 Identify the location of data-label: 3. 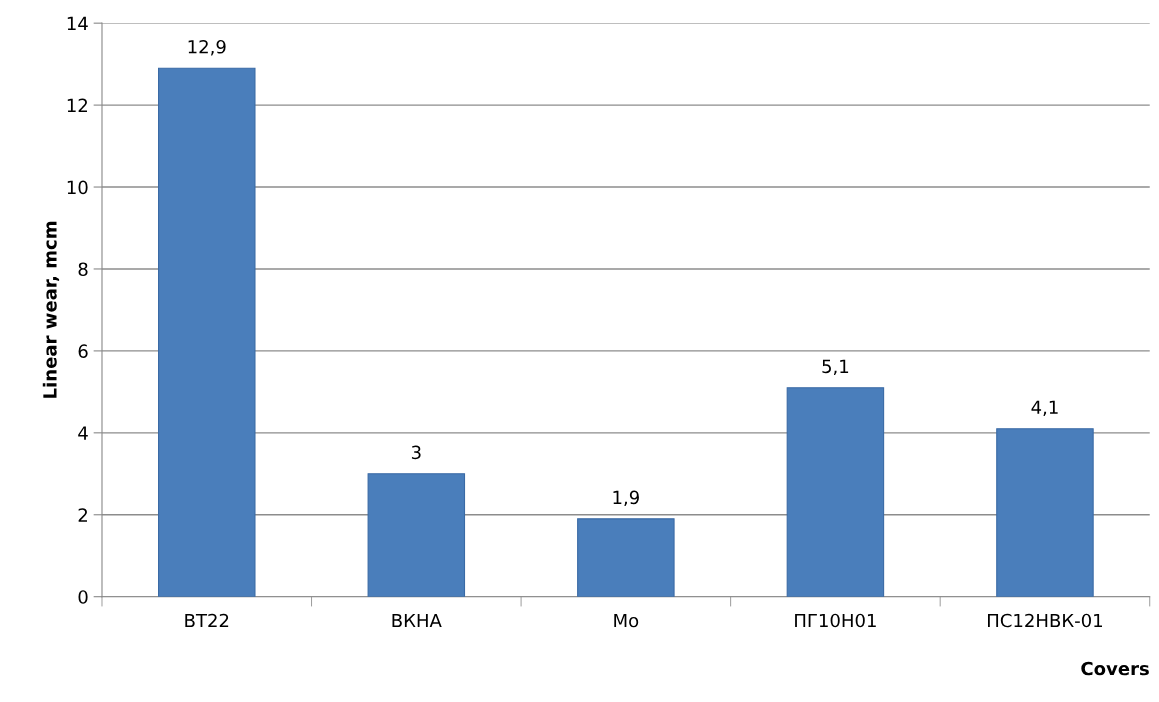
(416, 452).